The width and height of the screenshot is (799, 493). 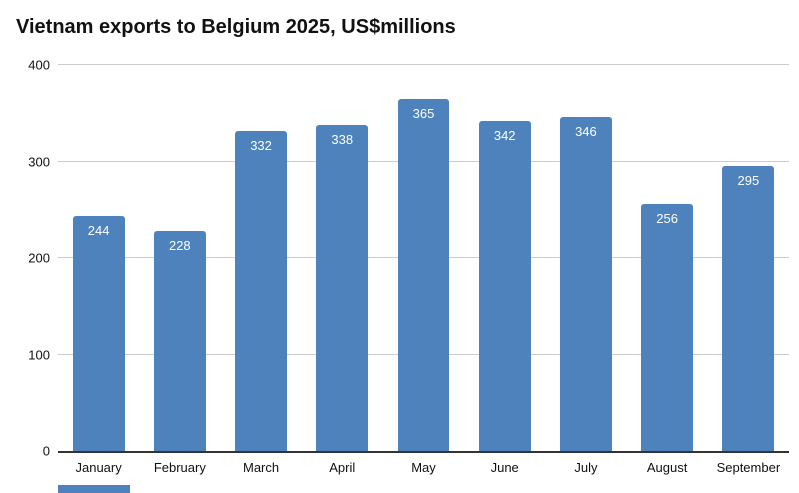 I want to click on x-axis-label-march: March, so click(x=261, y=467).